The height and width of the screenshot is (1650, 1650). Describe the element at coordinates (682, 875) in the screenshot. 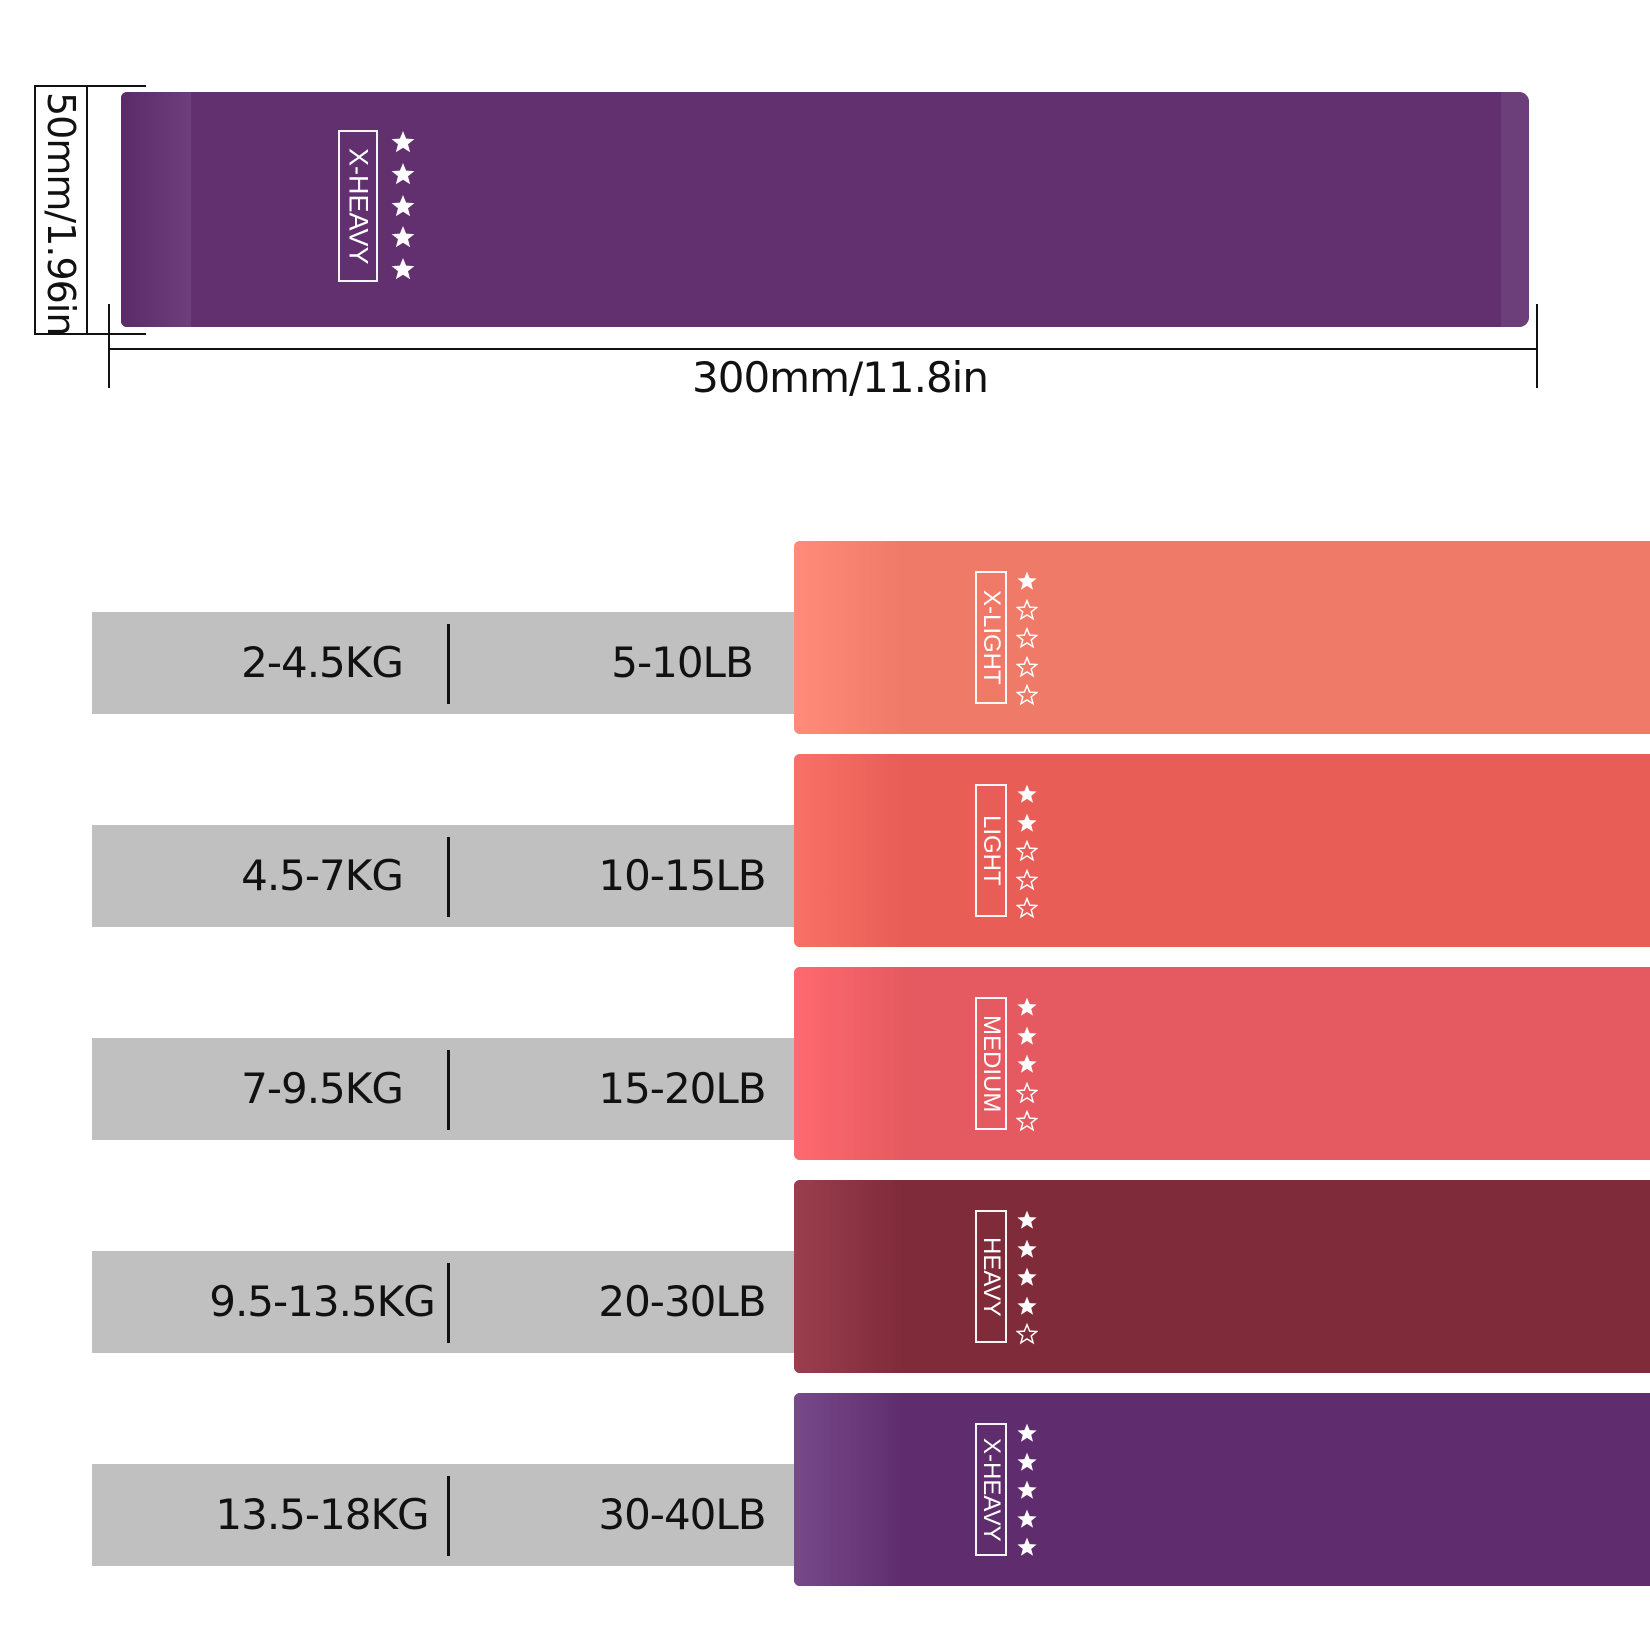

I see `weight-range-lb: 10-15LB` at that location.